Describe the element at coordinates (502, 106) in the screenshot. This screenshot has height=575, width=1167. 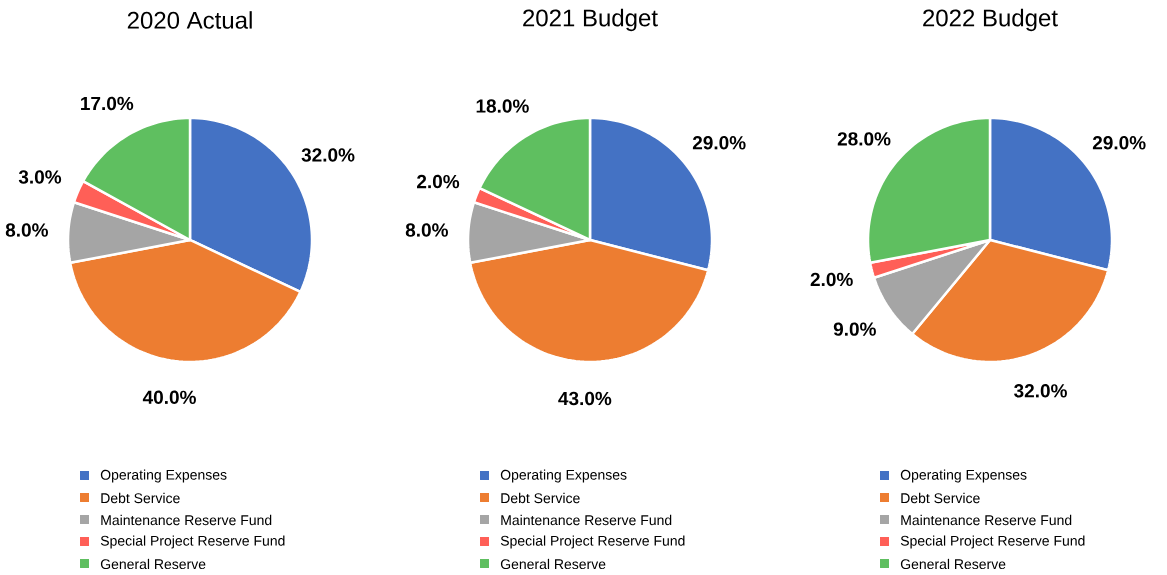
I see `data-label: 18.0%` at that location.